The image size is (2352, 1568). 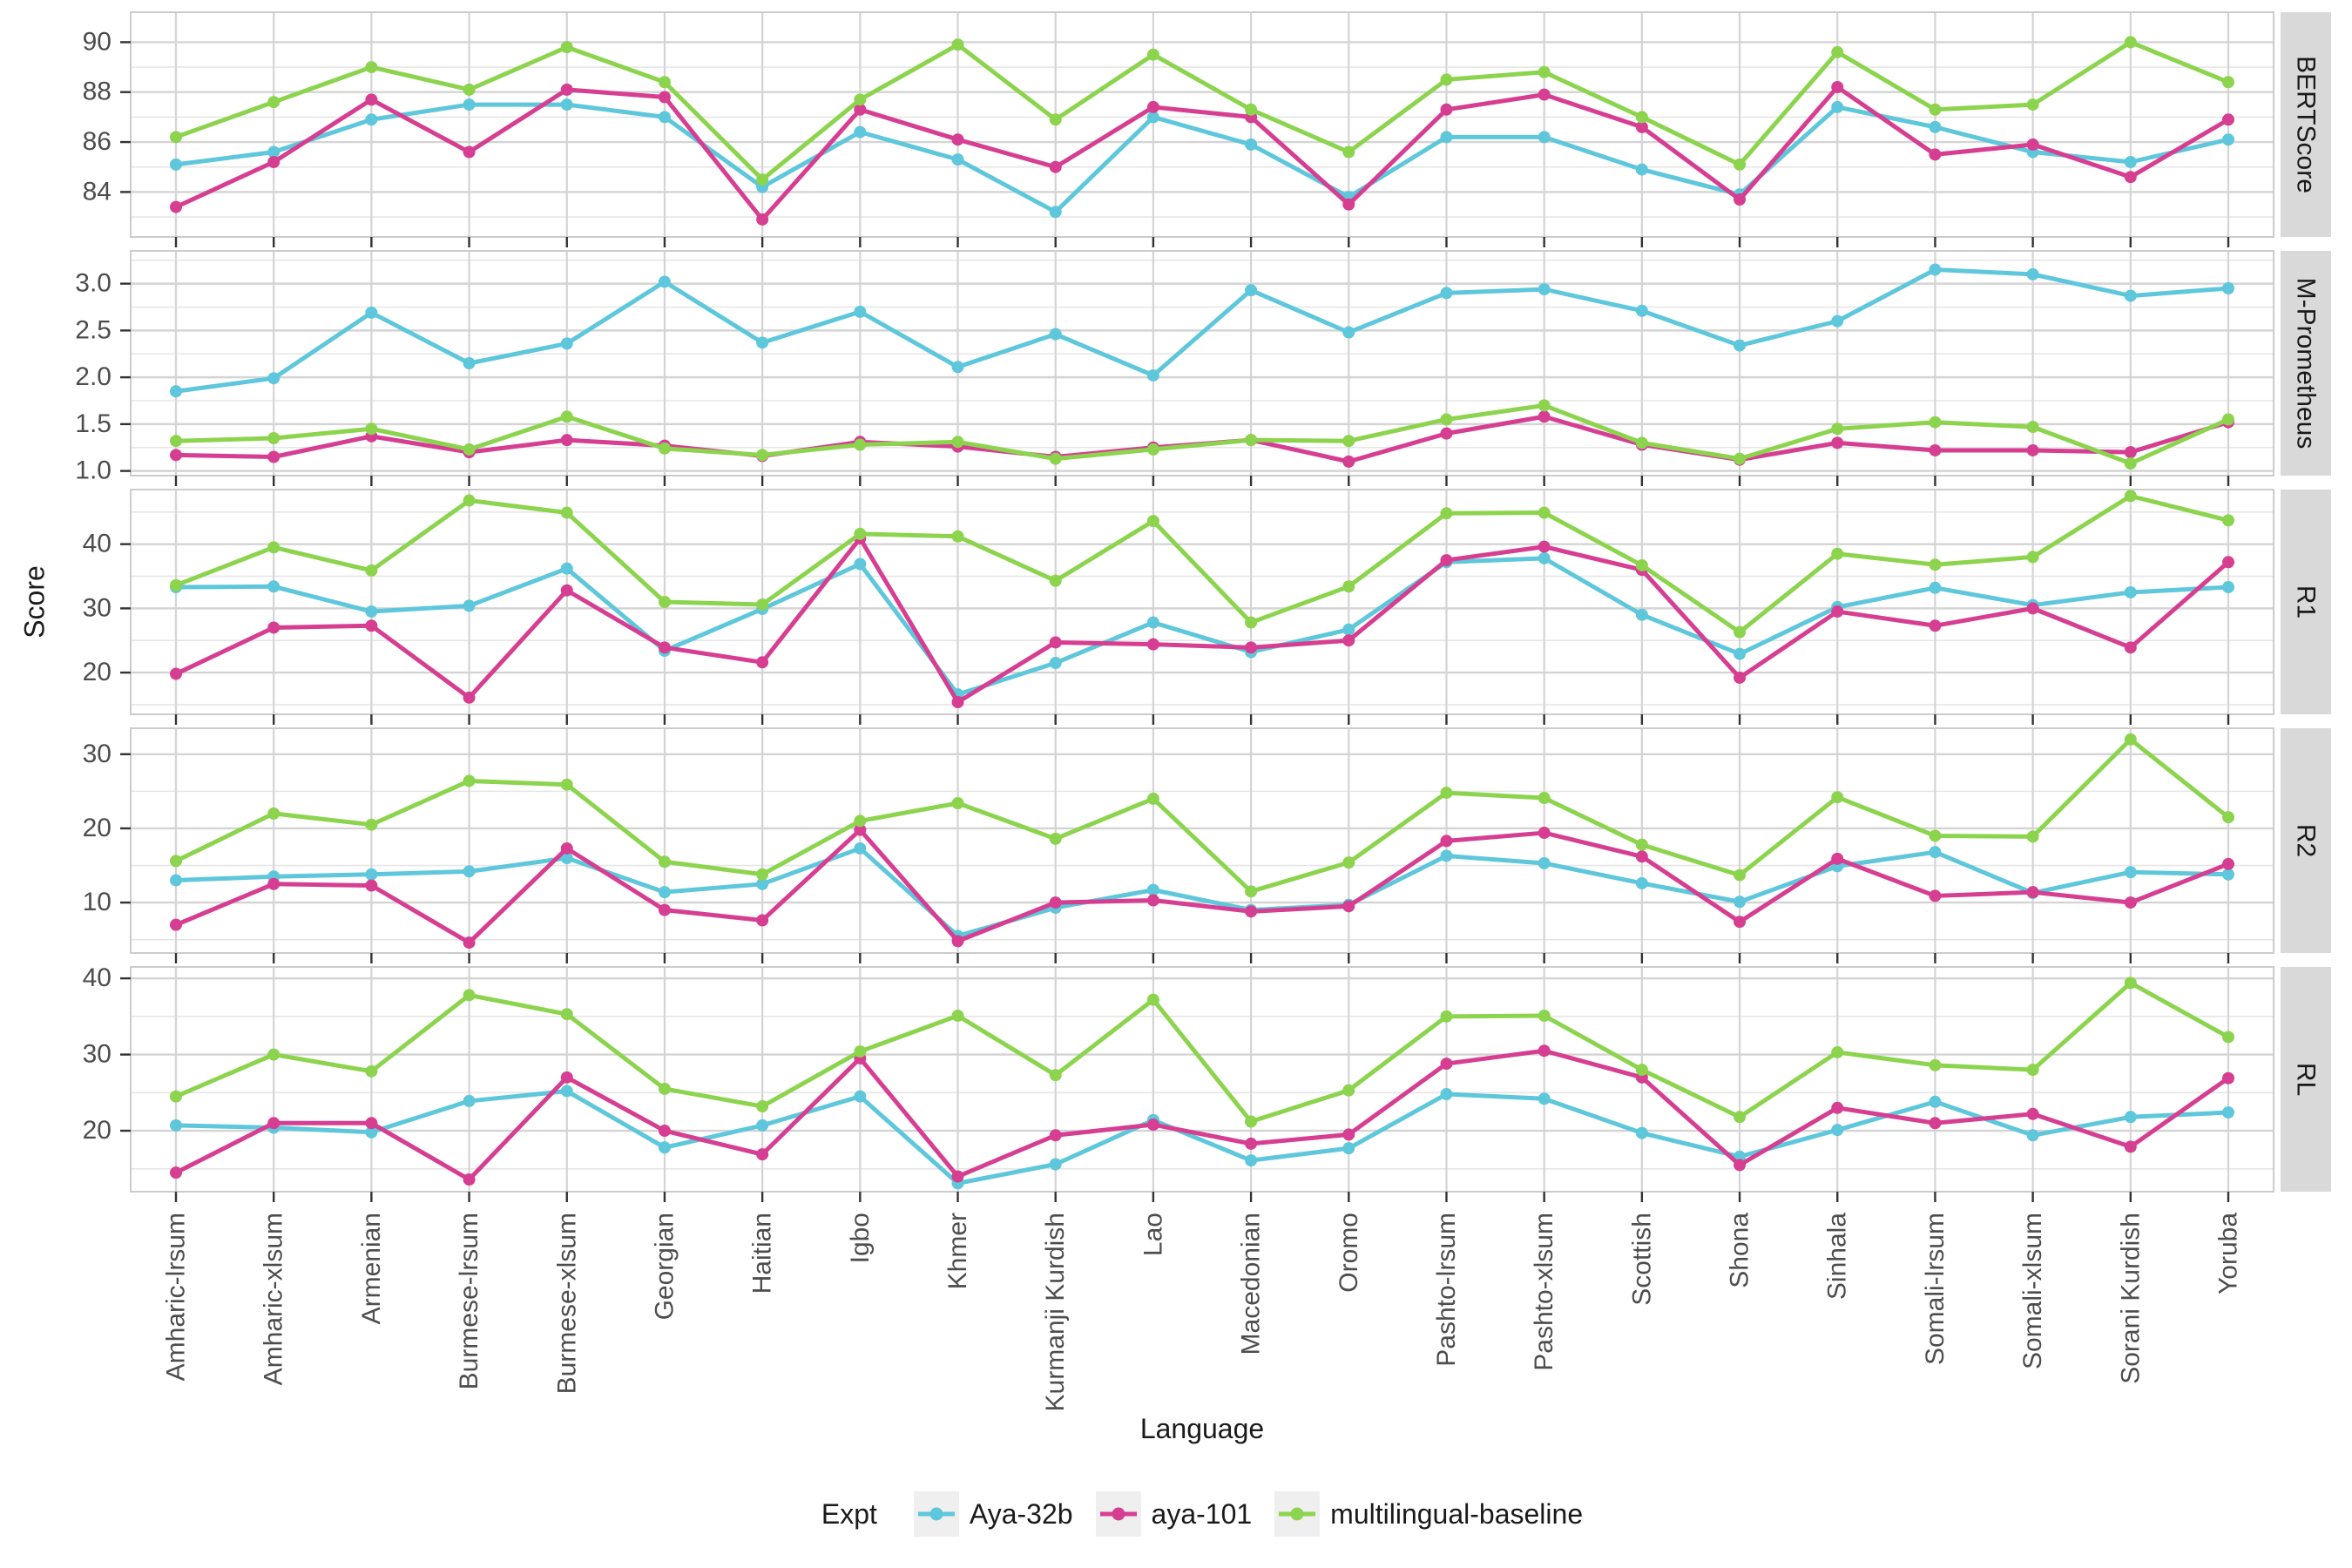 I want to click on panel-bg-R2, so click(x=1202, y=840).